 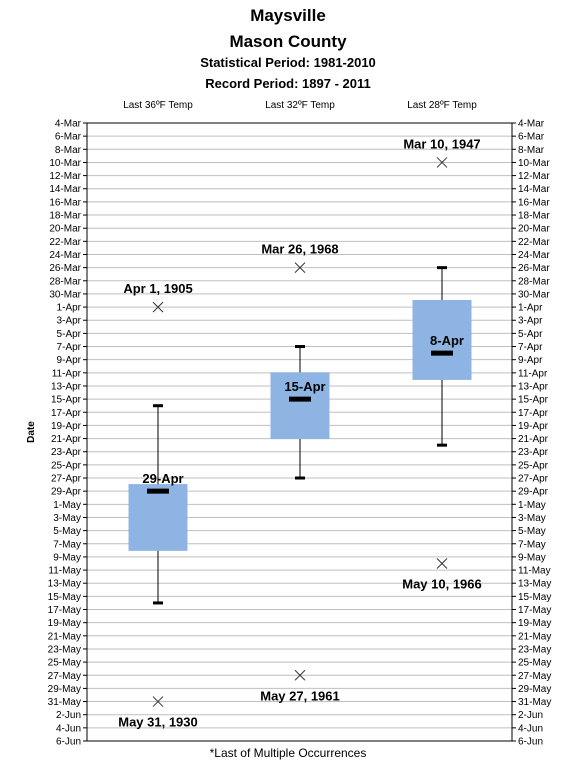 What do you see at coordinates (300, 473) in the screenshot?
I see `series-2: 15-Apr Mar 26, 1968 May 27, 1961` at bounding box center [300, 473].